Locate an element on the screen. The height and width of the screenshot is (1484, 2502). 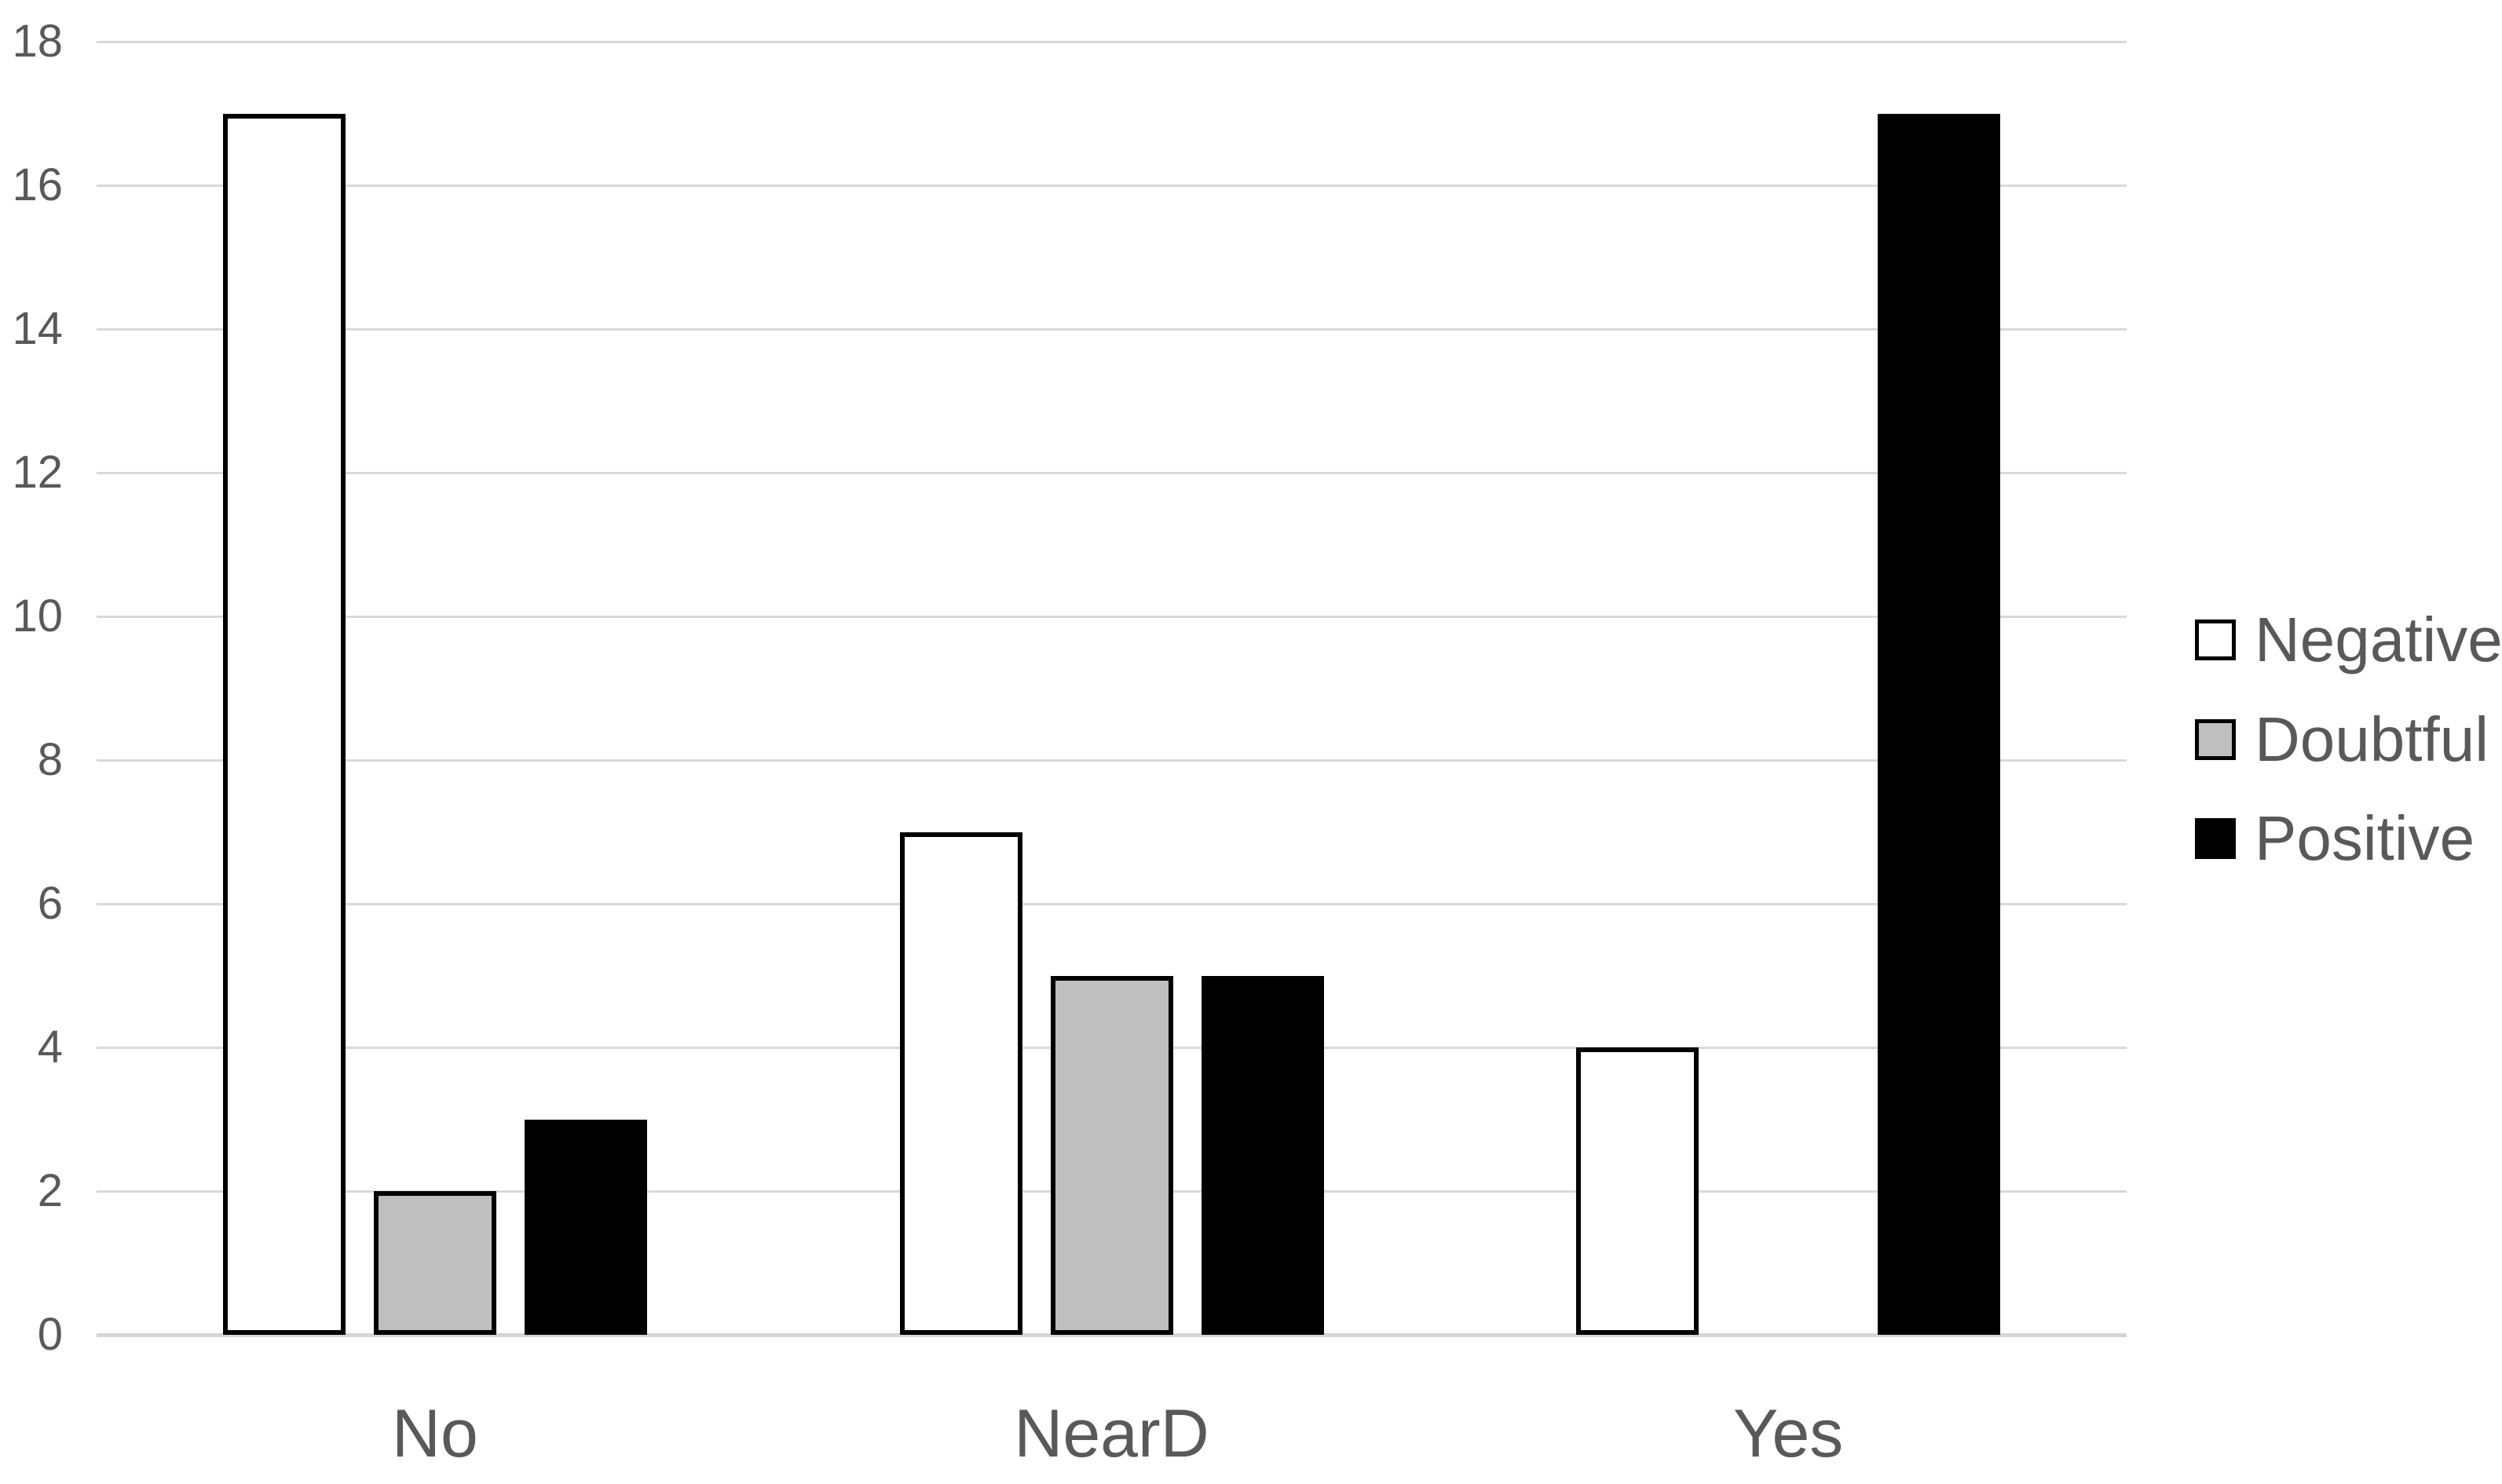
bar-no-doubtful is located at coordinates (435, 1263).